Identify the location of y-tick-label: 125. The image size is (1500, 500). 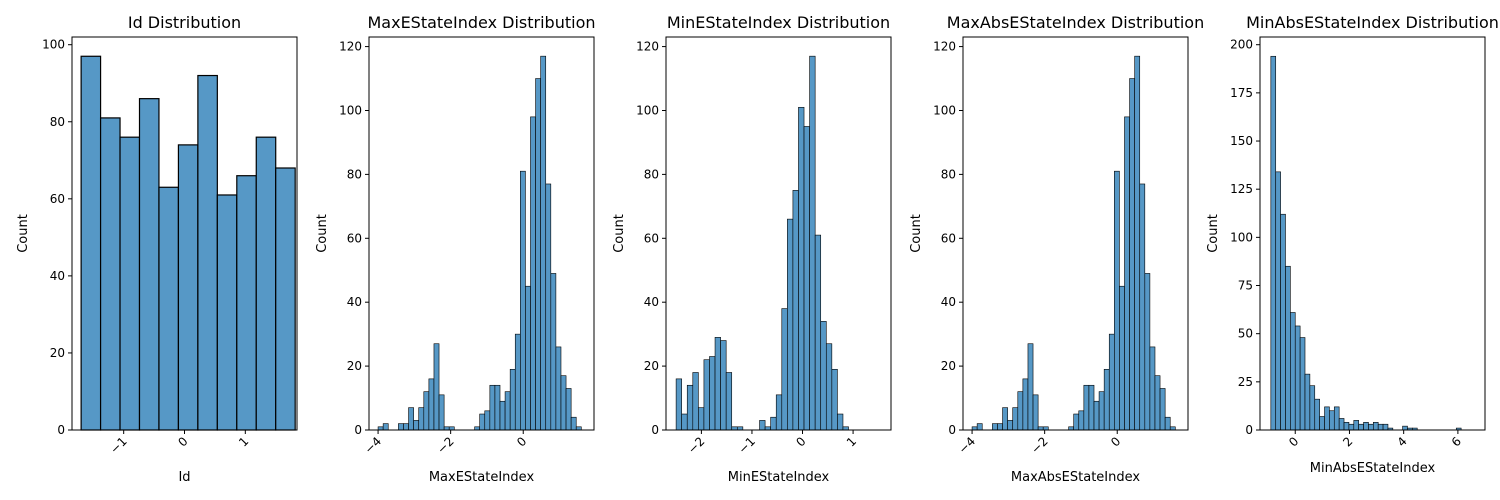
(1241, 189).